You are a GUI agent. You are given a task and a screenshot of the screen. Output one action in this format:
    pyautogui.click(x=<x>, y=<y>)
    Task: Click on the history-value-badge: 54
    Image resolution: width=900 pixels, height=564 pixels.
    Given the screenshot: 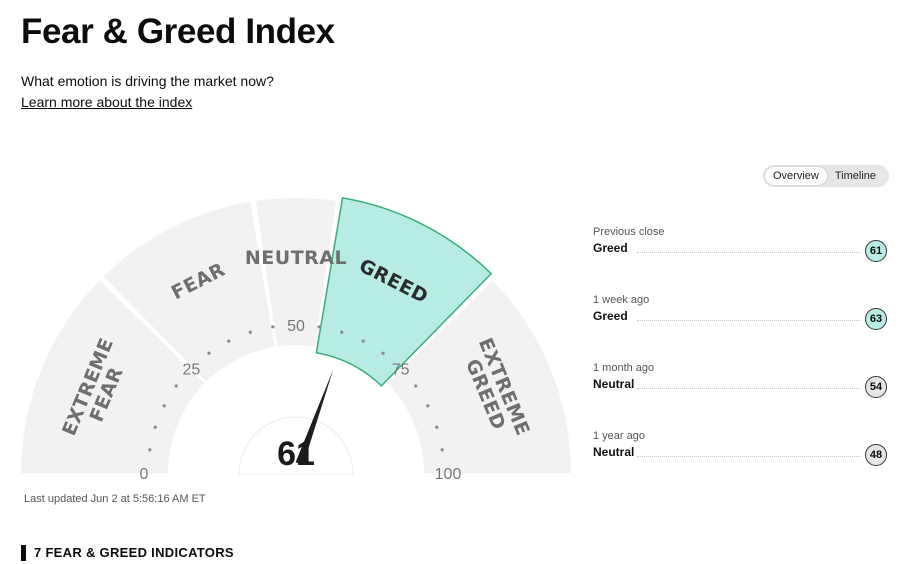 What is the action you would take?
    pyautogui.click(x=876, y=387)
    